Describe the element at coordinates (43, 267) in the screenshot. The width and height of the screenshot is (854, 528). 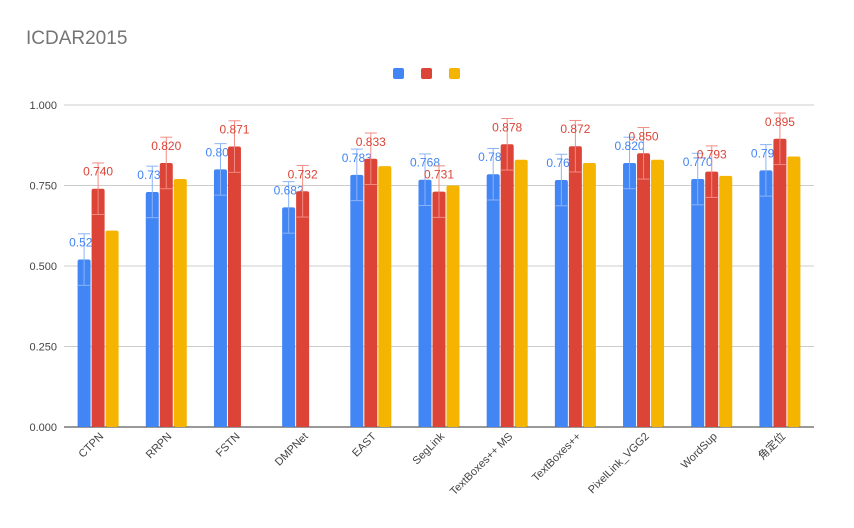
I see `y-tick-label: 0.500` at that location.